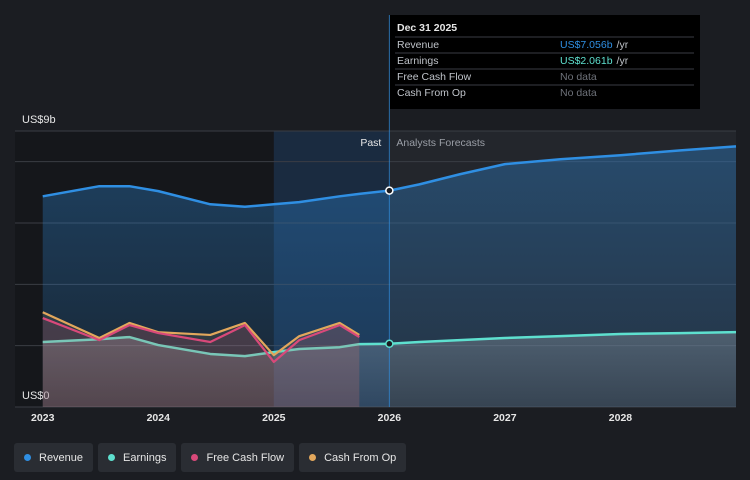 The width and height of the screenshot is (750, 480). I want to click on x-tick-label: 2027, so click(505, 418).